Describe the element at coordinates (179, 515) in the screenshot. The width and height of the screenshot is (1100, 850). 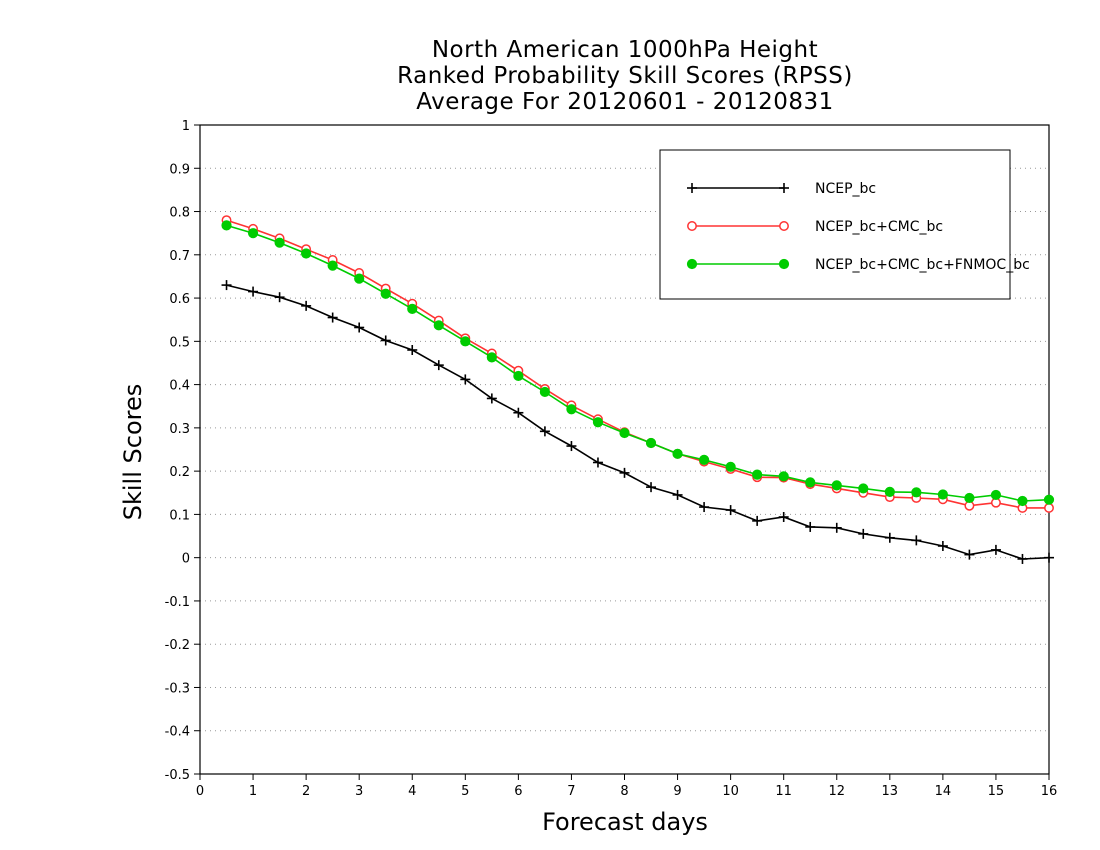
I see `y-tick-label: 0.1` at that location.